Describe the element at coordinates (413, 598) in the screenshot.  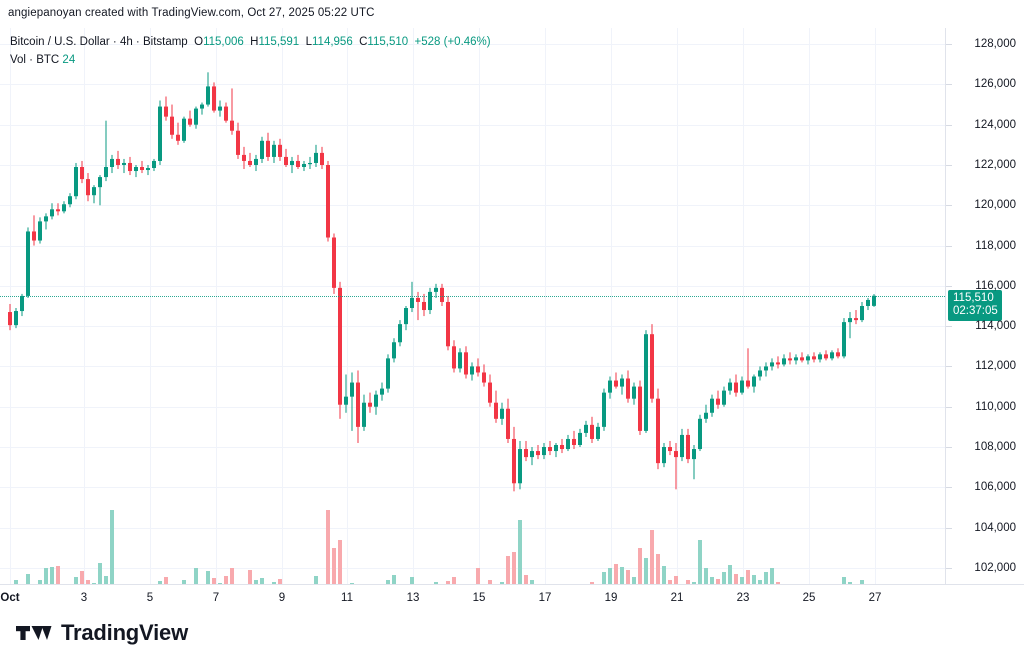
I see `time-axis-label: 13` at that location.